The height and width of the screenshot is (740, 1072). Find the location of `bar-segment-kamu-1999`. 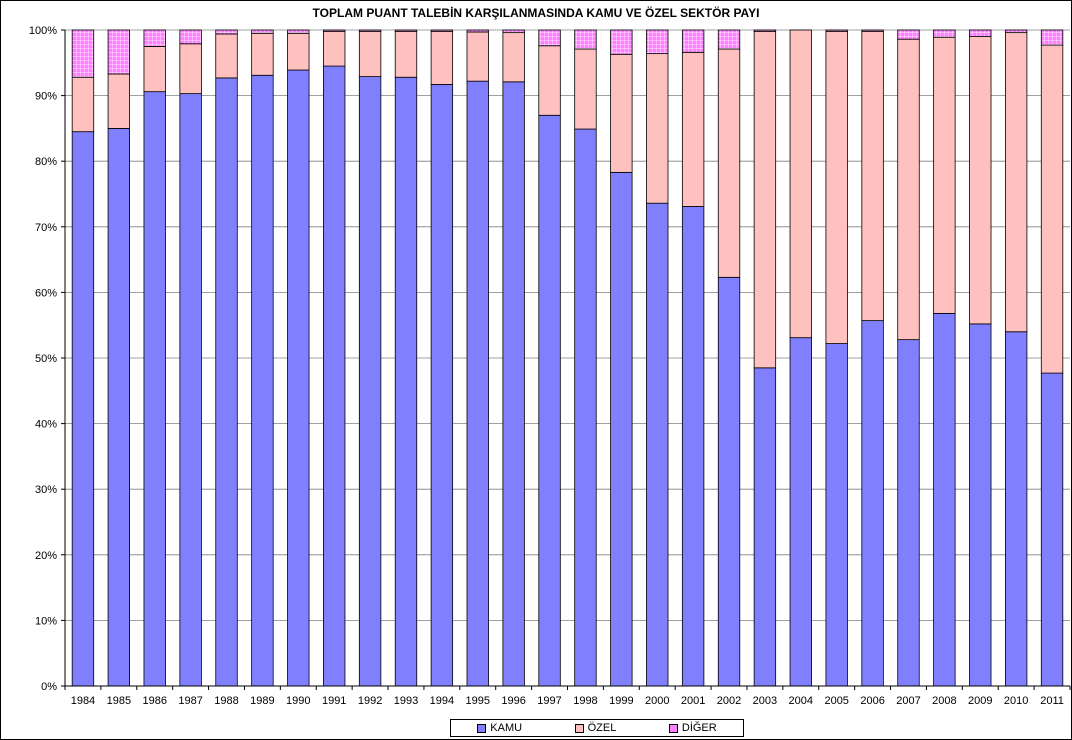

bar-segment-kamu-1999 is located at coordinates (621, 429).